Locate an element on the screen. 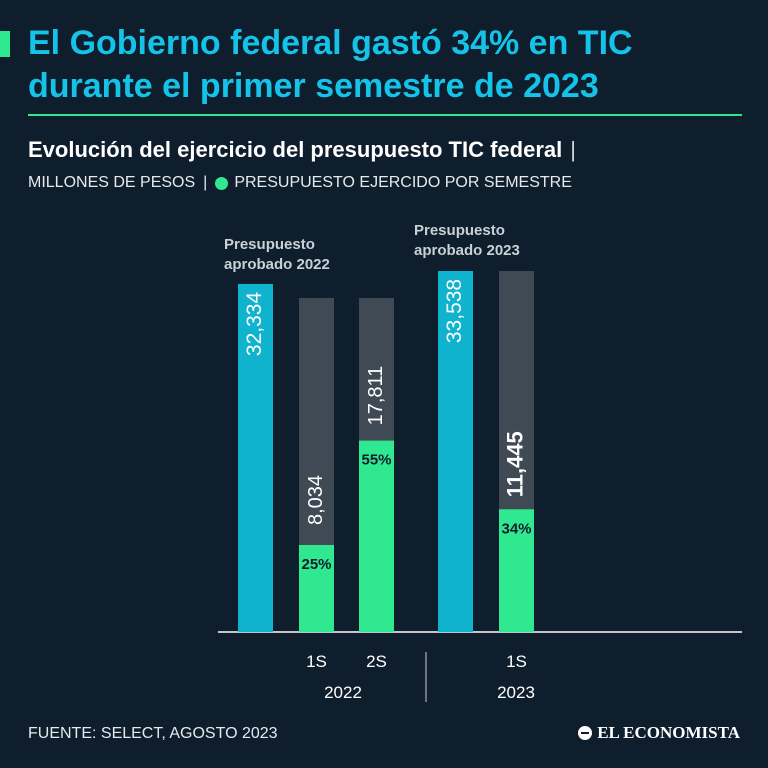  semester-tick-label-2022-2S: 2S is located at coordinates (376, 661).